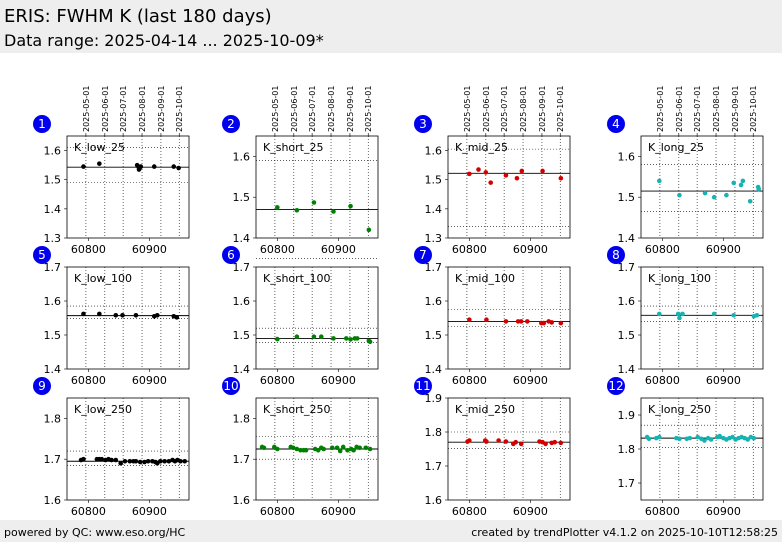 The height and width of the screenshot is (542, 782). I want to click on panel-number: 4, so click(616, 124).